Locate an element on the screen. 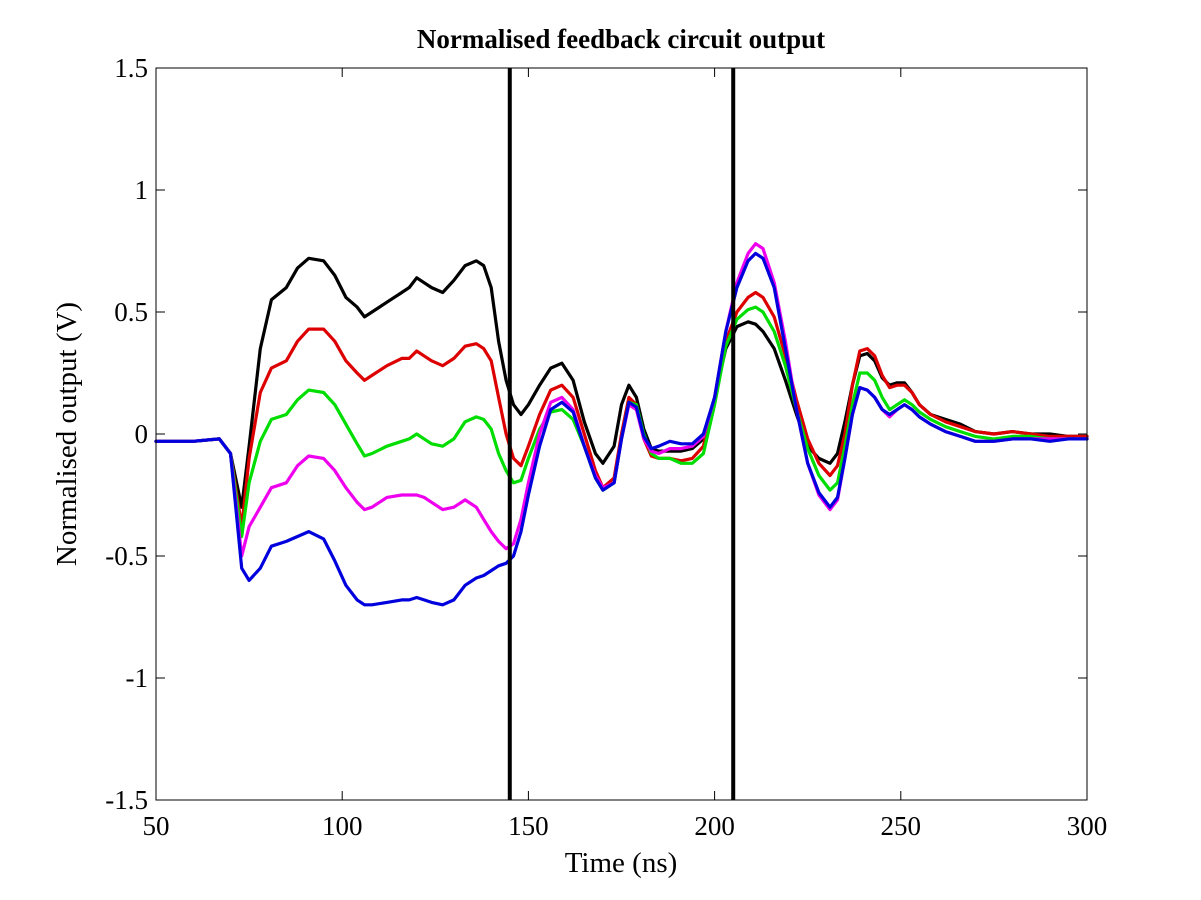 This screenshot has height=900, width=1201. x-tick-label: 200 is located at coordinates (714, 826).